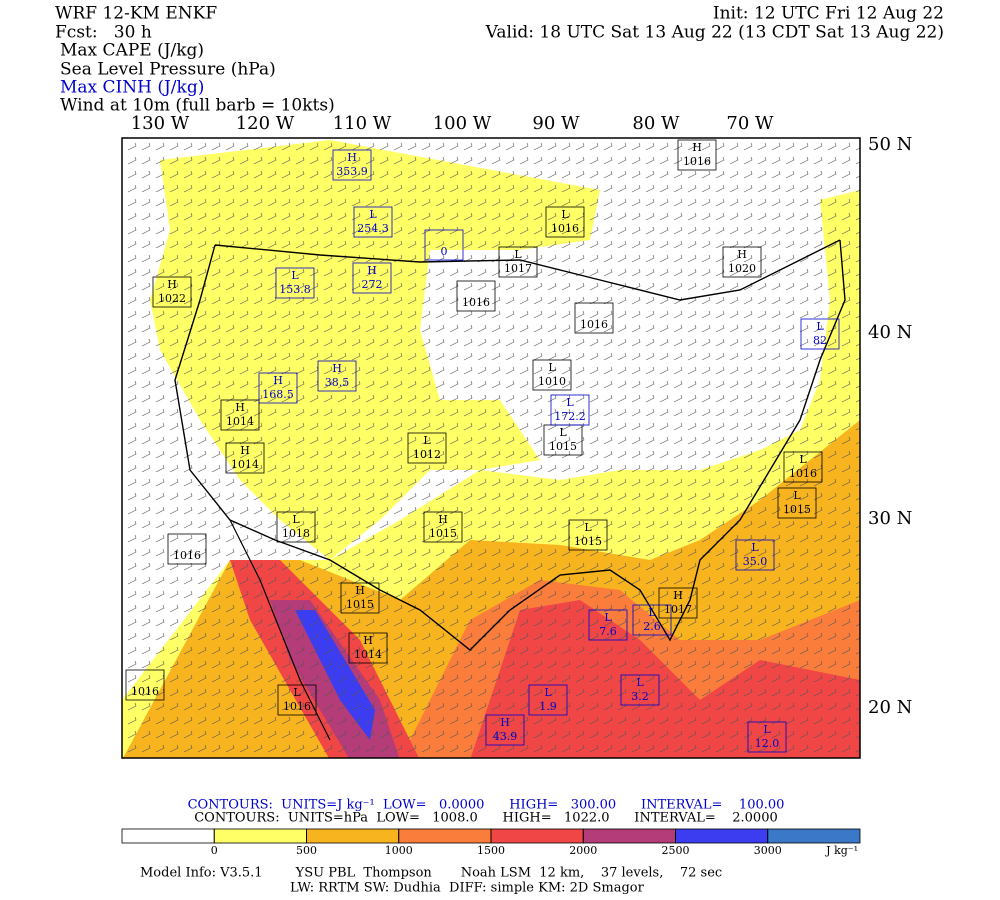 The image size is (1000, 900). Describe the element at coordinates (136, 14) in the screenshot. I see `model-title: WRF 12-KM ENKF` at that location.